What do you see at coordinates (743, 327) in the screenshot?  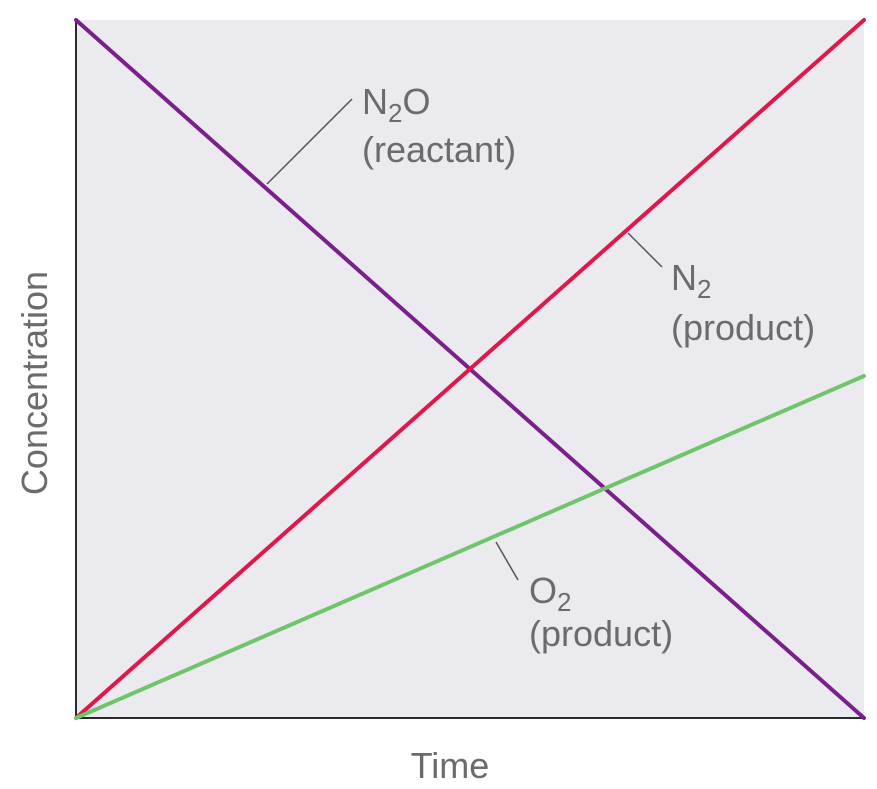 I see `n2-label-role: (product)` at bounding box center [743, 327].